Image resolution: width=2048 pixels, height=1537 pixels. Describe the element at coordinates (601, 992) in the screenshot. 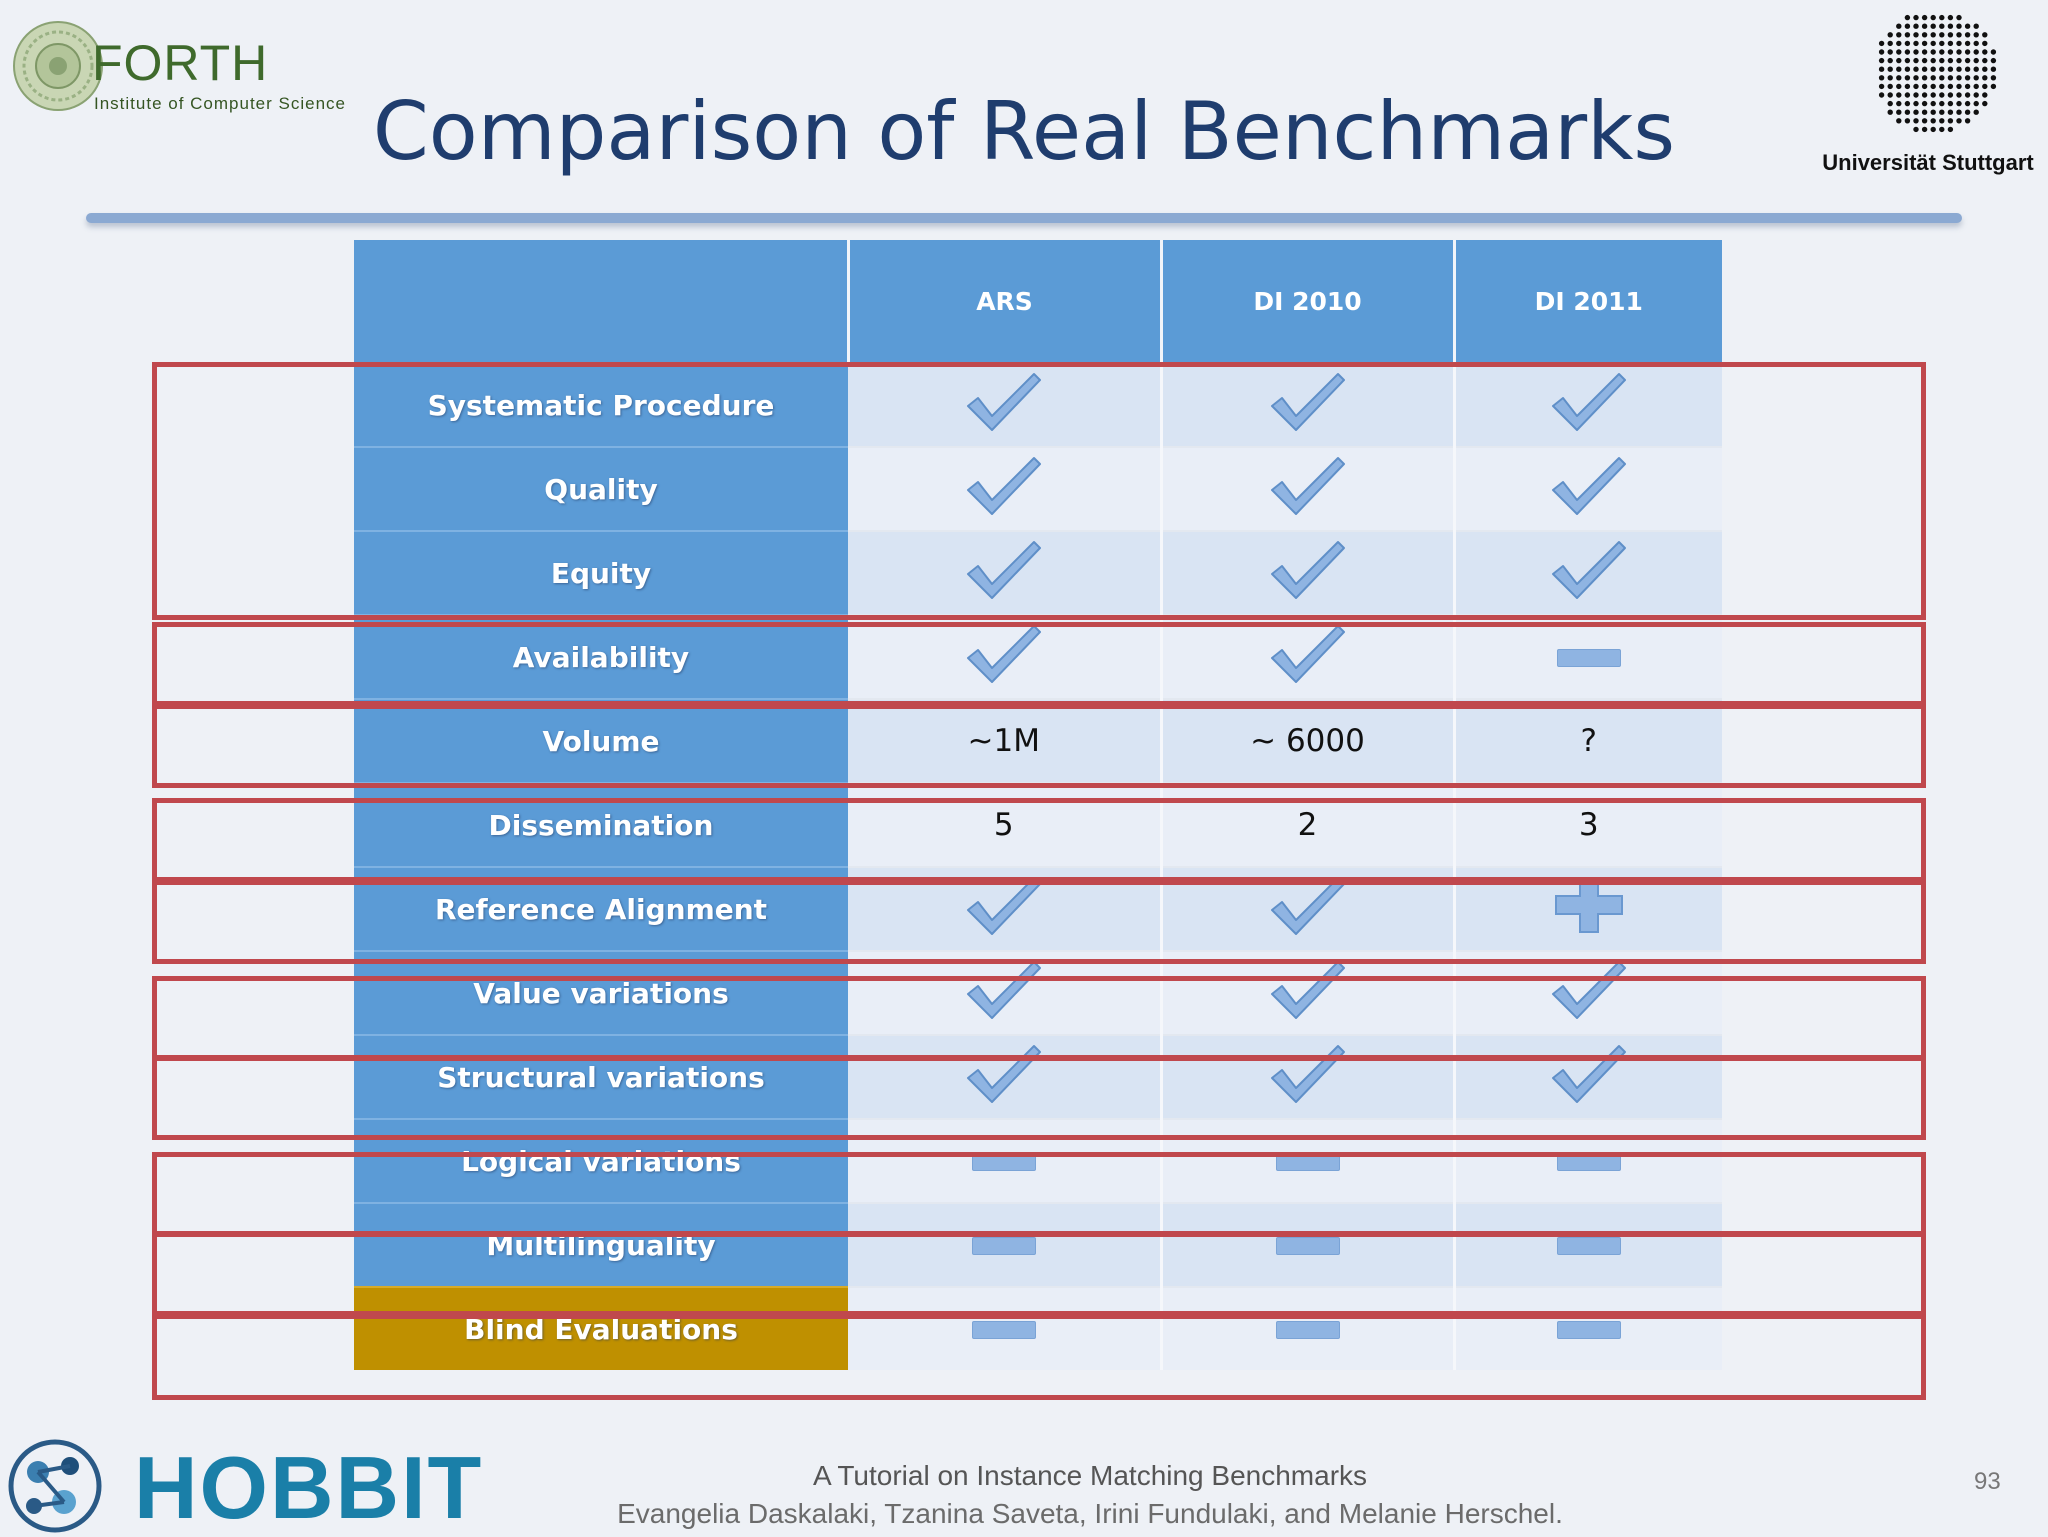

I see `row-label: Value variations` at that location.